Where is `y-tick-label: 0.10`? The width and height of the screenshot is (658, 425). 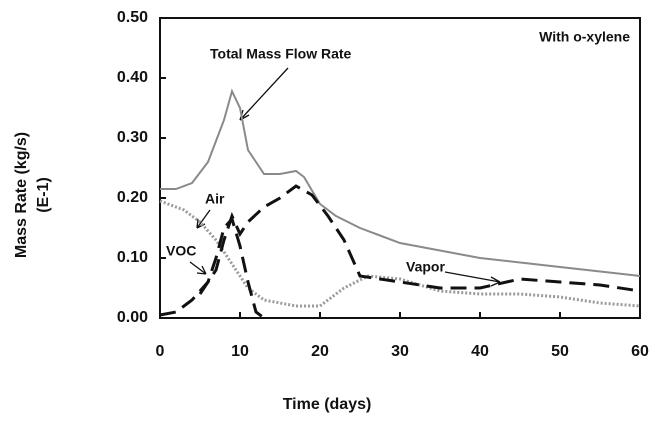
y-tick-label: 0.10 is located at coordinates (132, 257).